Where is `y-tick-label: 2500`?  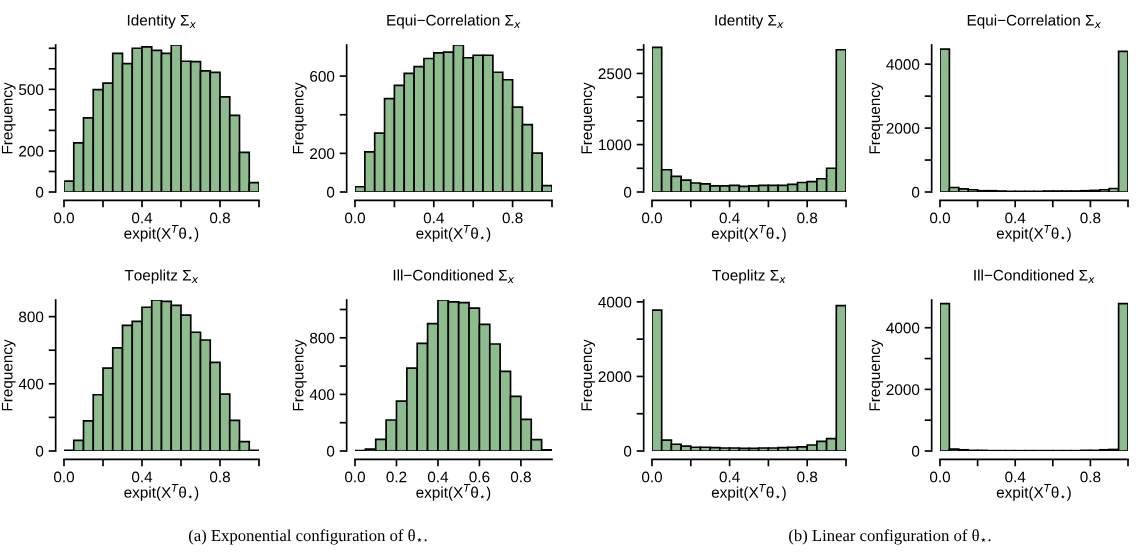
y-tick-label: 2500 is located at coordinates (615, 74).